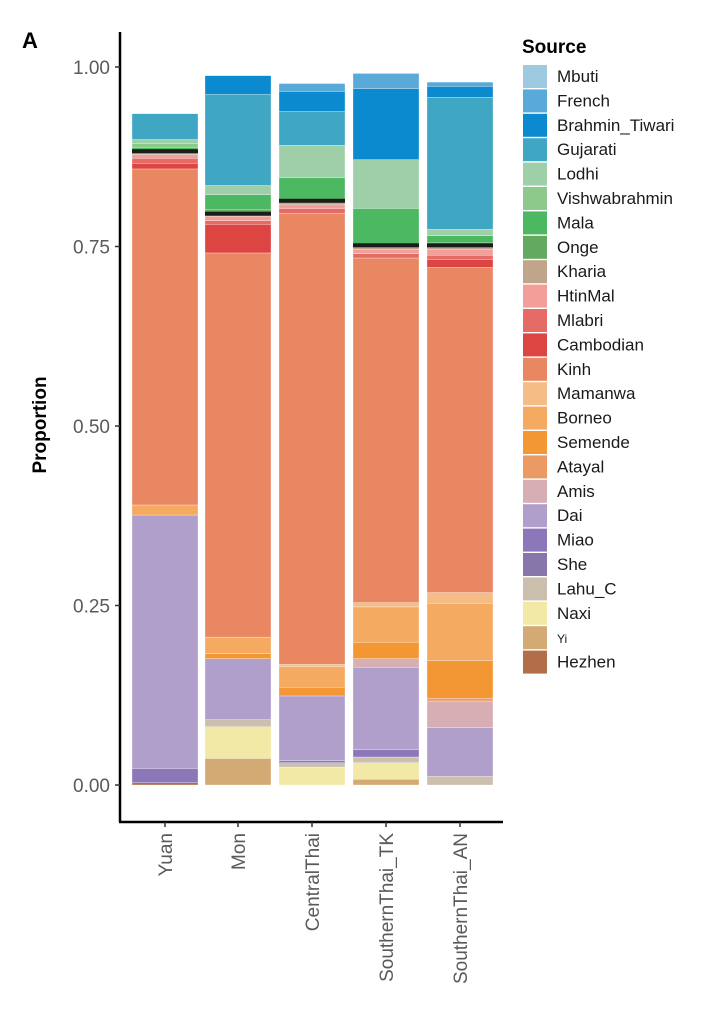  I want to click on y-tick-label: 0.25, so click(91, 607).